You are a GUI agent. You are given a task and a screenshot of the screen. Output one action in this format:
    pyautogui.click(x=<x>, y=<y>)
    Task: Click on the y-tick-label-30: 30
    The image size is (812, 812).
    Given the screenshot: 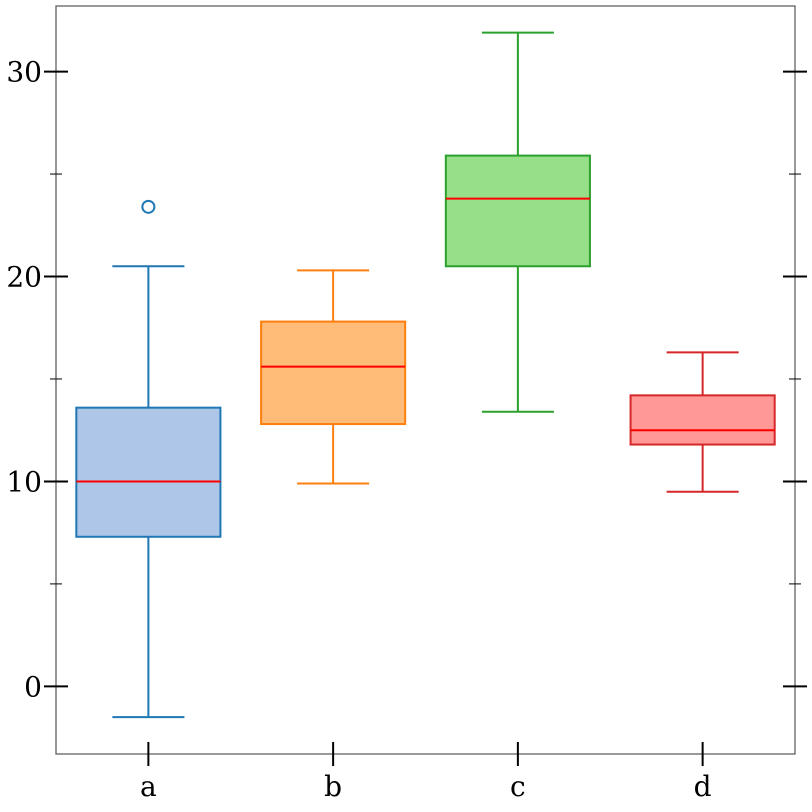 What is the action you would take?
    pyautogui.click(x=24, y=72)
    